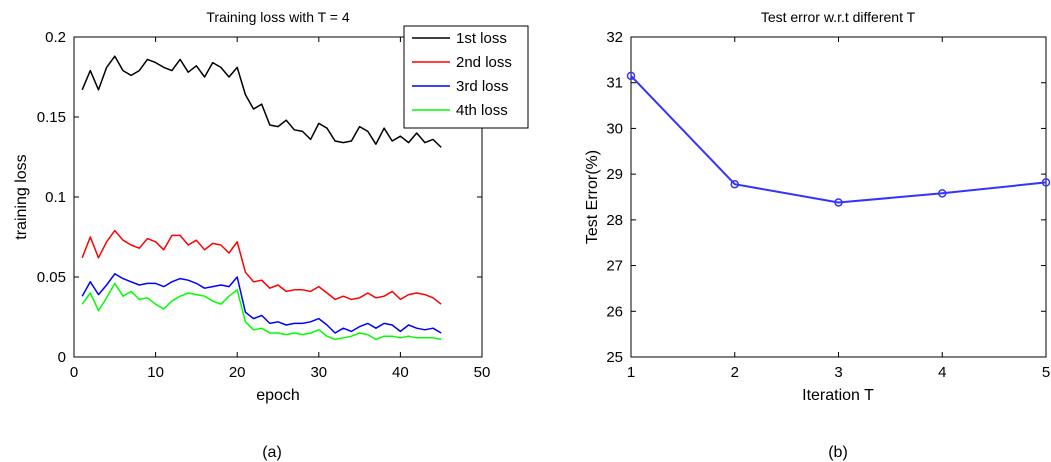 This screenshot has width=1051, height=462. I want to click on chart-b-xlabel: Iteration T, so click(838, 395).